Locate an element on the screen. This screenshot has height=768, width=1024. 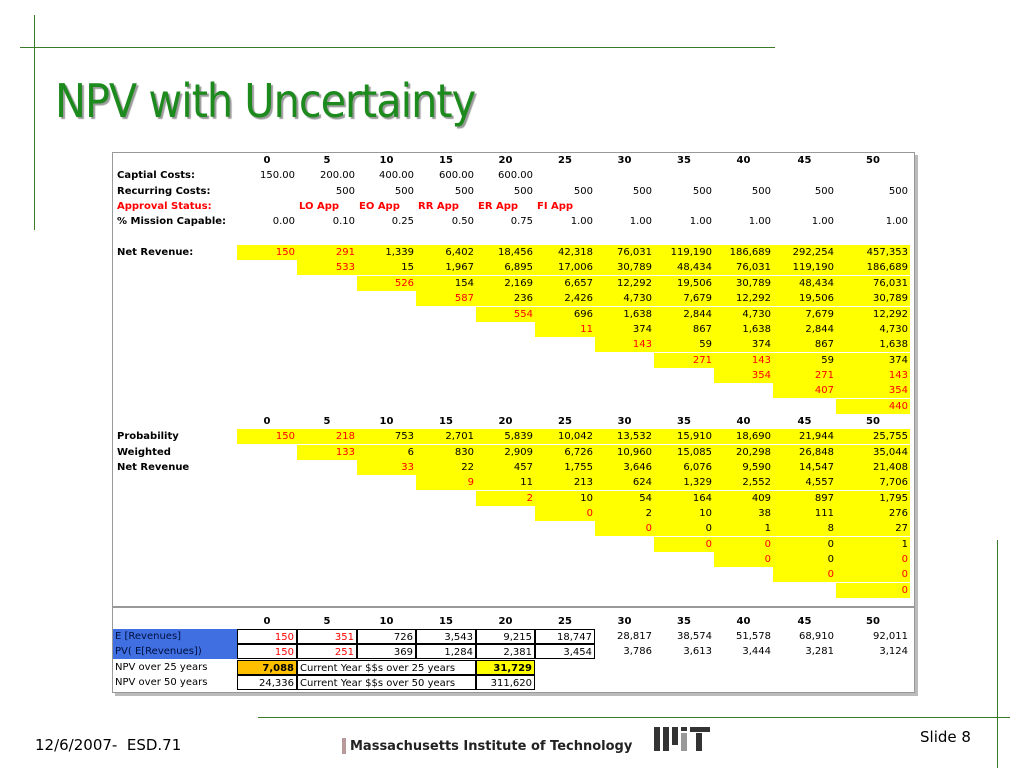
npv-value: 24,336 is located at coordinates (267, 682).